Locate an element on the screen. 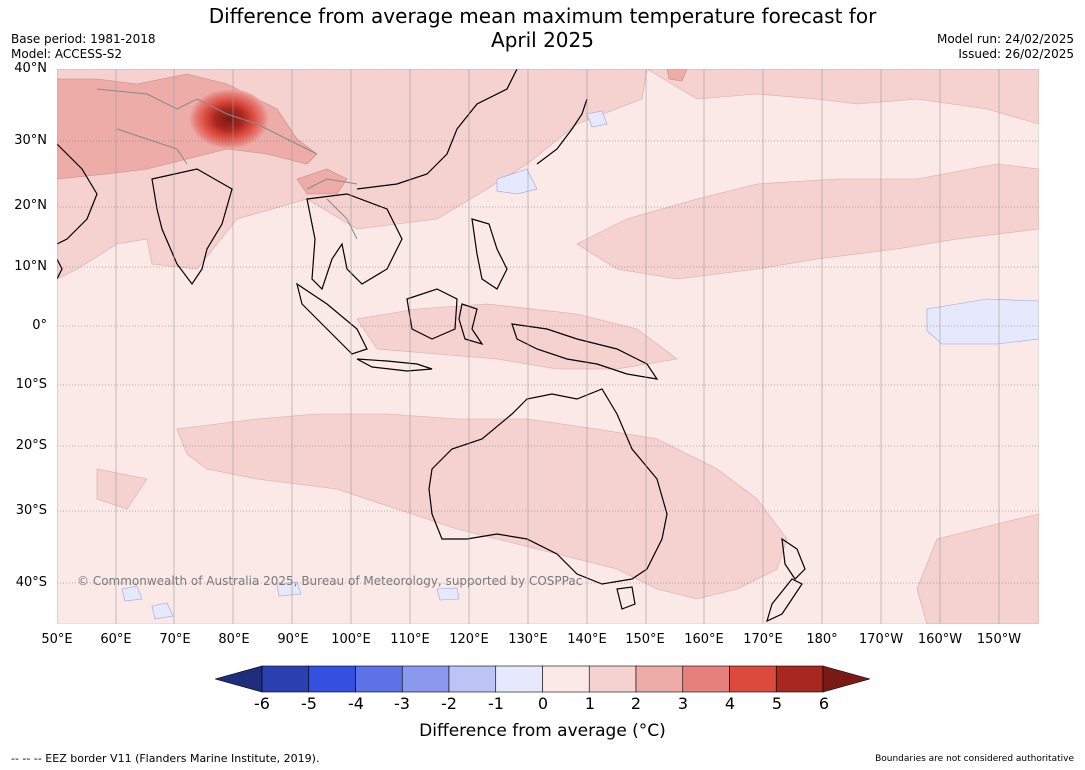  lon-label-150w: 150°W is located at coordinates (999, 639).